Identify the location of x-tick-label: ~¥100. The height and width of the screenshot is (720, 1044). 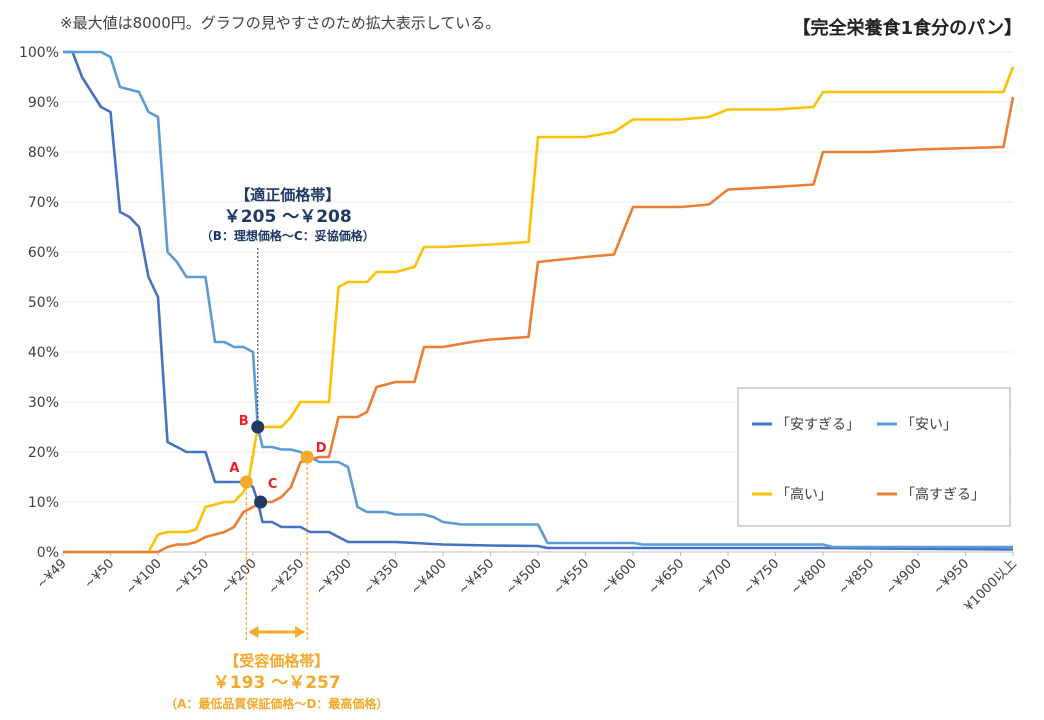
(144, 577).